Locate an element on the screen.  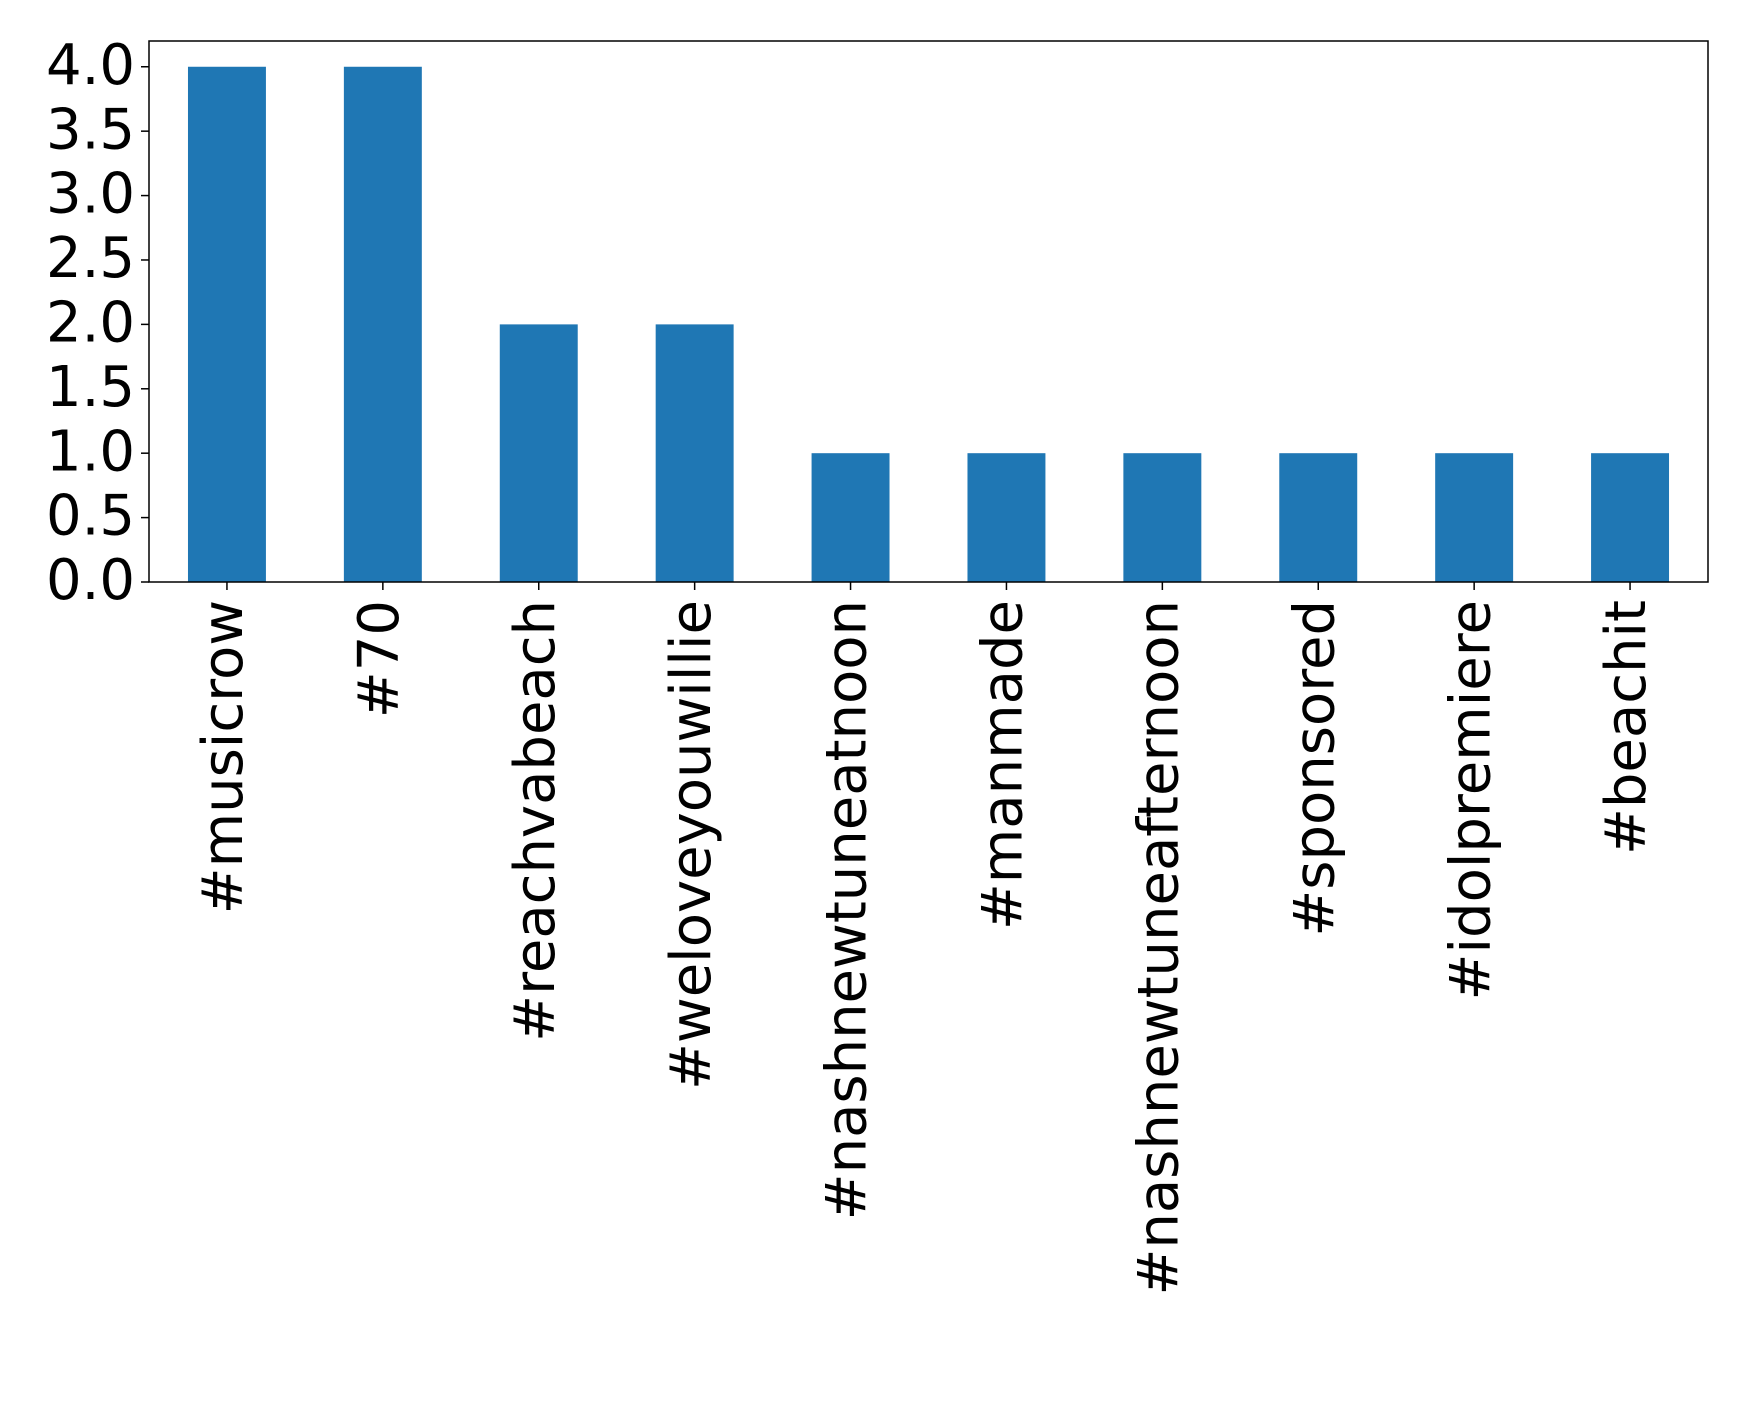
y-tick-label: 3.5 is located at coordinates (90, 129).